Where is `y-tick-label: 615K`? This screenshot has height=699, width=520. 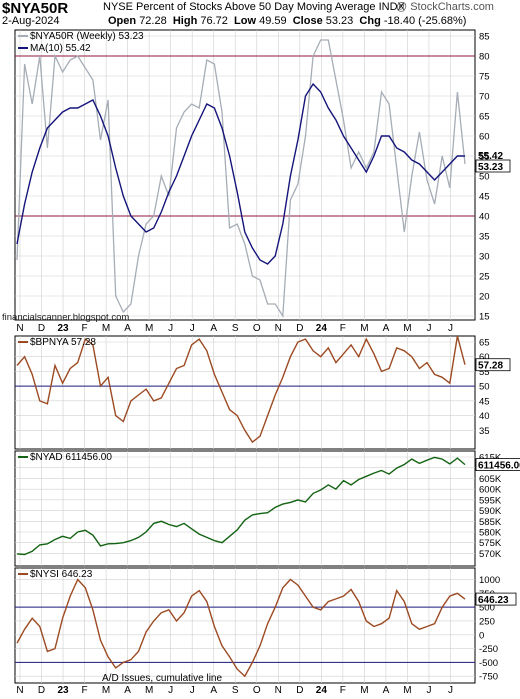
y-tick-label: 615K is located at coordinates (490, 458).